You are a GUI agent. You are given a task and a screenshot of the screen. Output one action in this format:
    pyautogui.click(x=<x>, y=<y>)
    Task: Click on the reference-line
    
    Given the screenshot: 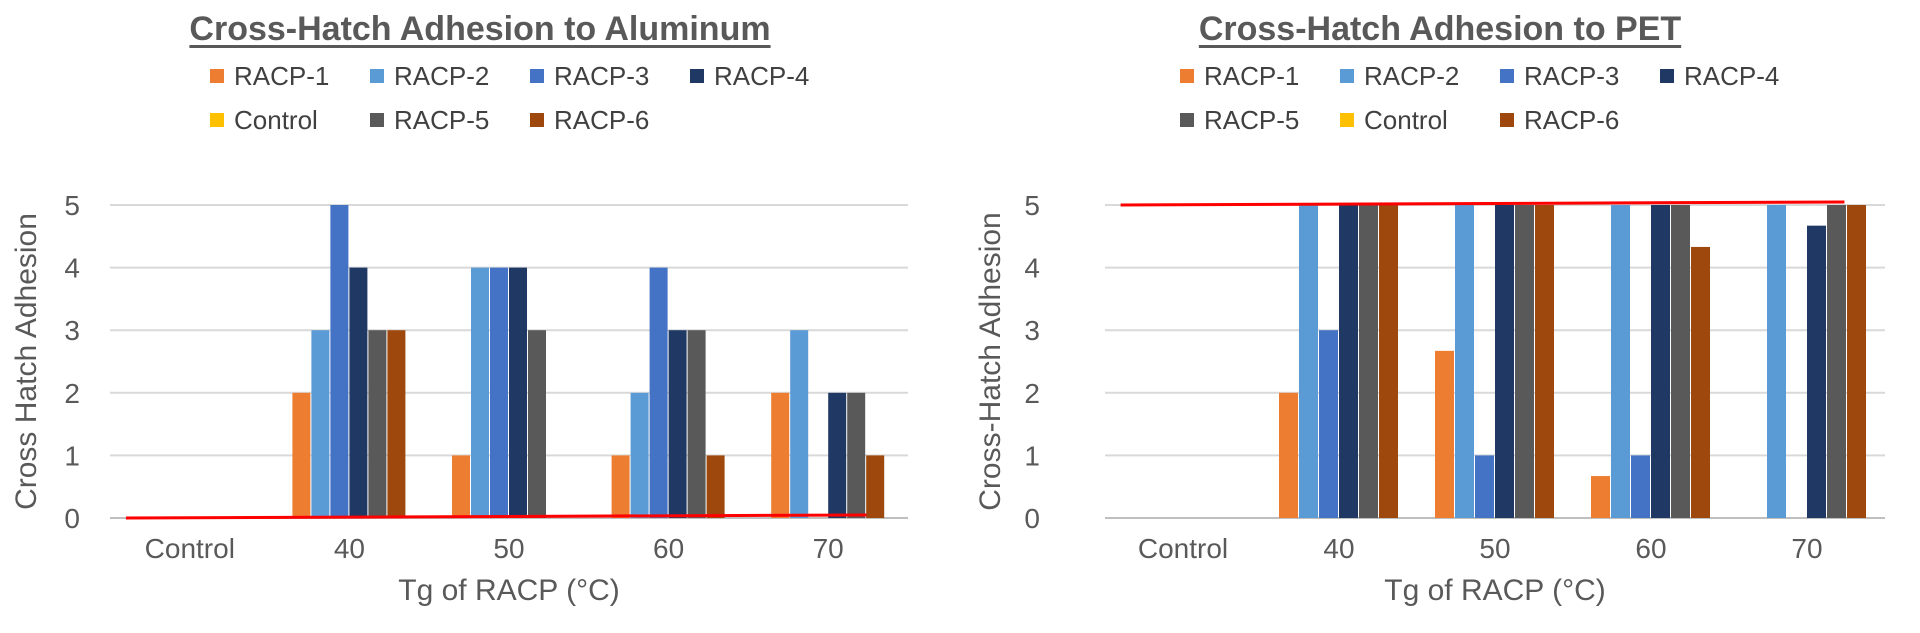 What is the action you would take?
    pyautogui.click(x=1482, y=203)
    